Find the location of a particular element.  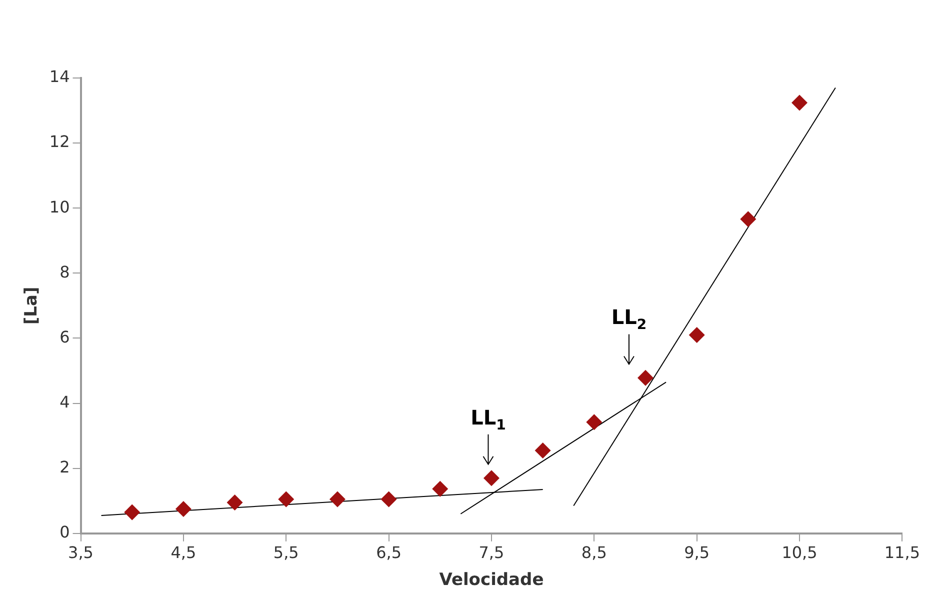

x-tick-label: 5,5 is located at coordinates (286, 552).